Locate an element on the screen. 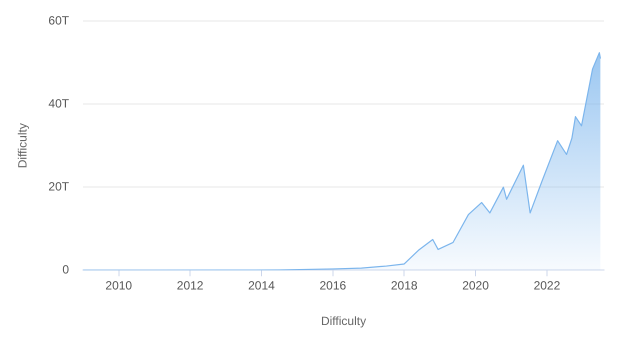 The width and height of the screenshot is (640, 337). y-tick-label: 40T is located at coordinates (59, 103).